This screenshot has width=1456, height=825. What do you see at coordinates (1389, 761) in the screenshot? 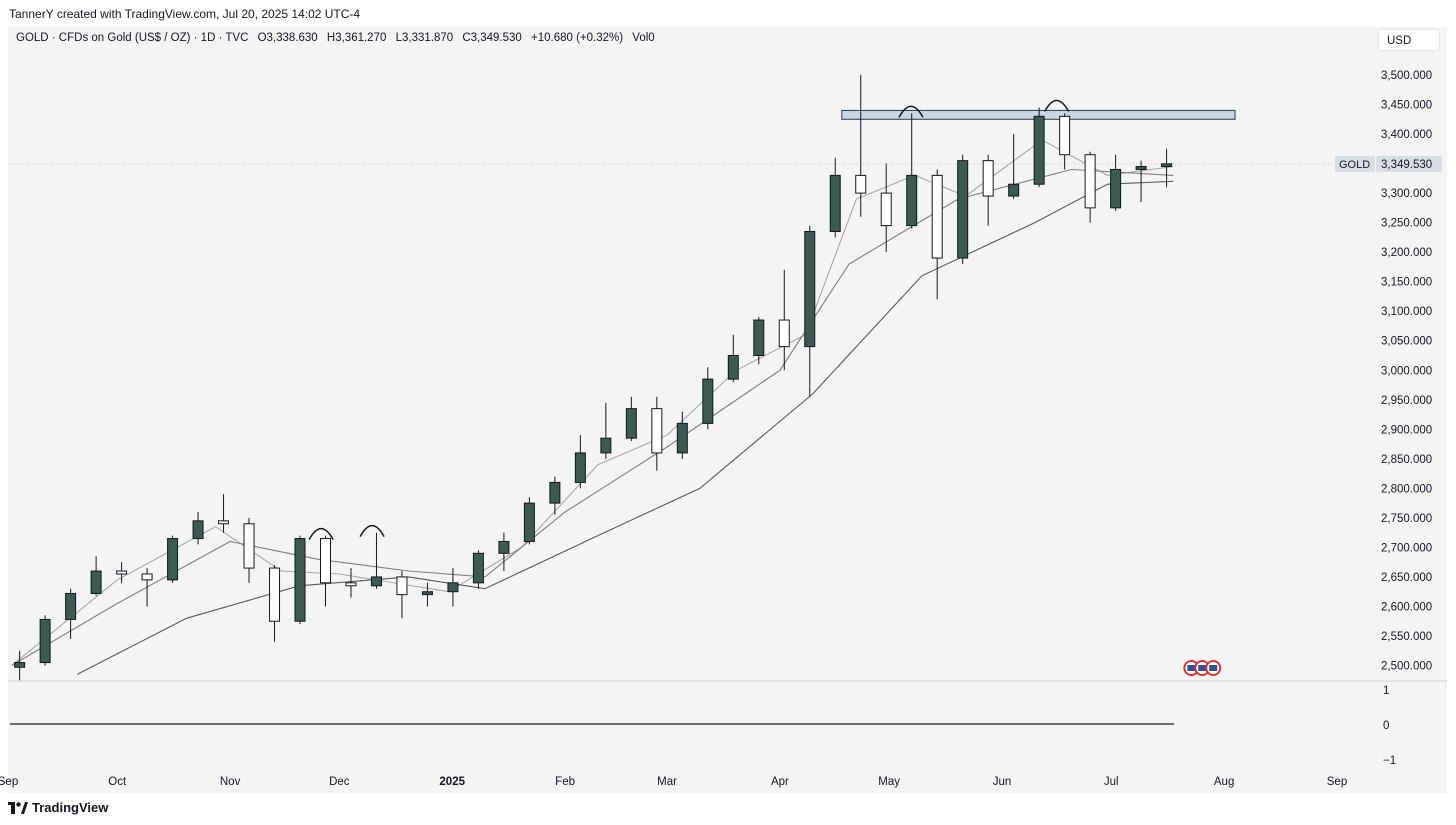
I see `indicator-tick-label: −1` at bounding box center [1389, 761].